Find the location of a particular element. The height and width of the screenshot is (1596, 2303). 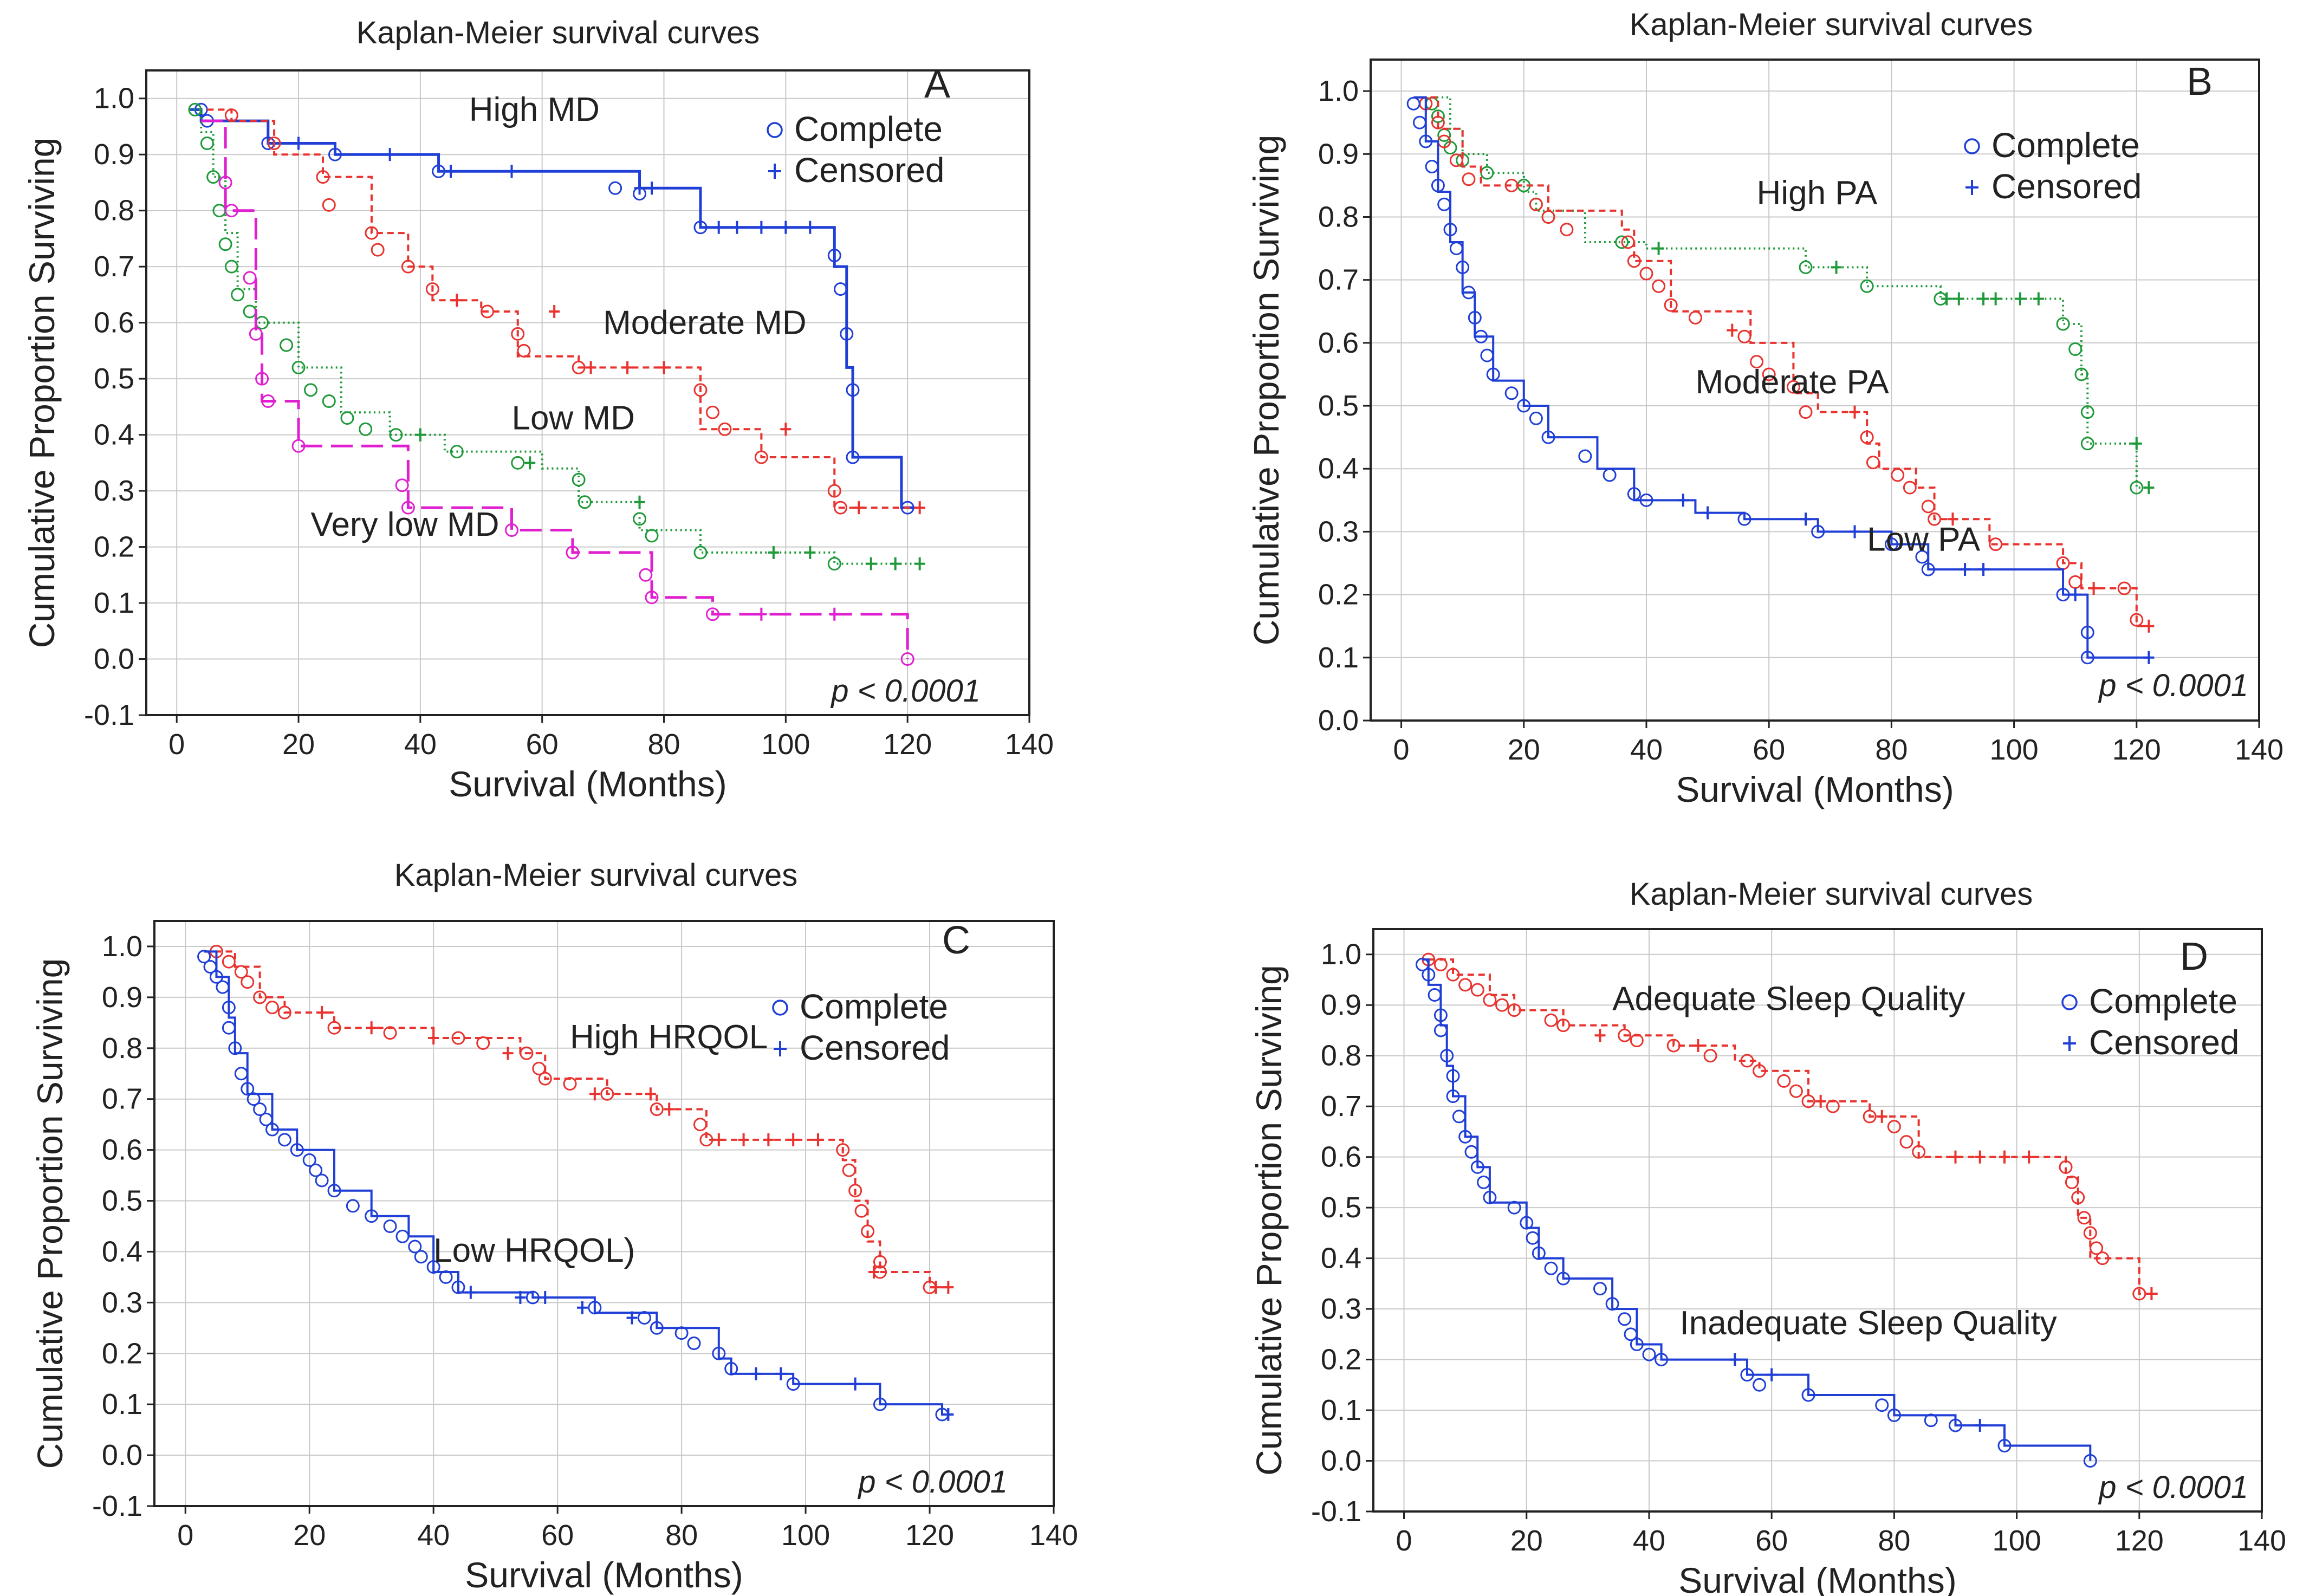

series-low-pa: Low PA is located at coordinates (1780, 381).